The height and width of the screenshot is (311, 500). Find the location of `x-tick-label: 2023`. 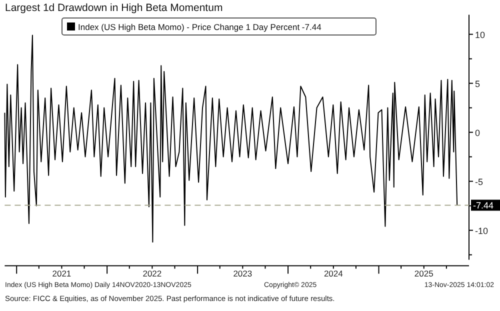

x-tick-label: 2023 is located at coordinates (242, 273).